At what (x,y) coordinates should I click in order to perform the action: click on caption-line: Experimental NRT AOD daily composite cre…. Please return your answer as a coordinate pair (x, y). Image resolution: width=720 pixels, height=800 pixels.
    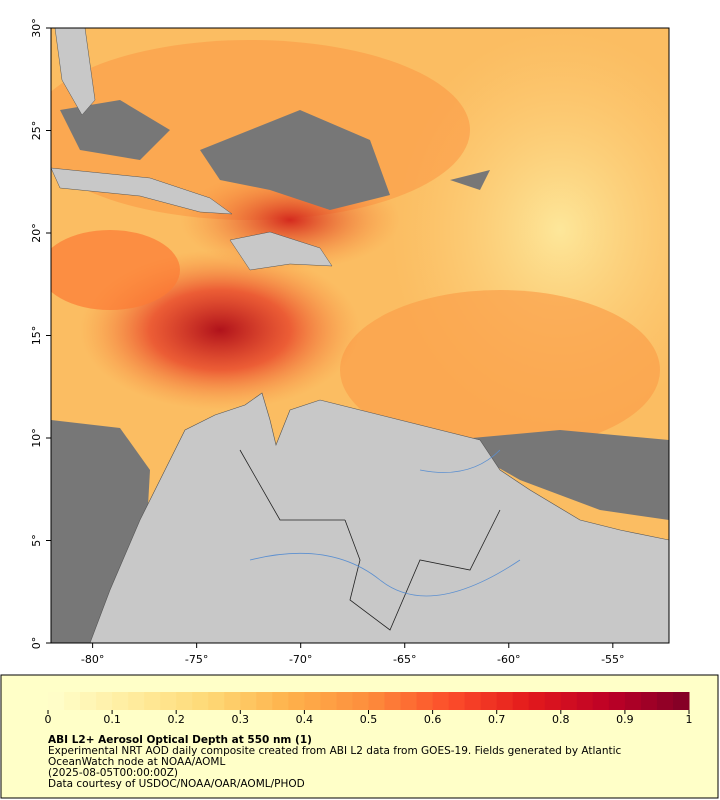
    Looking at the image, I should click on (335, 751).